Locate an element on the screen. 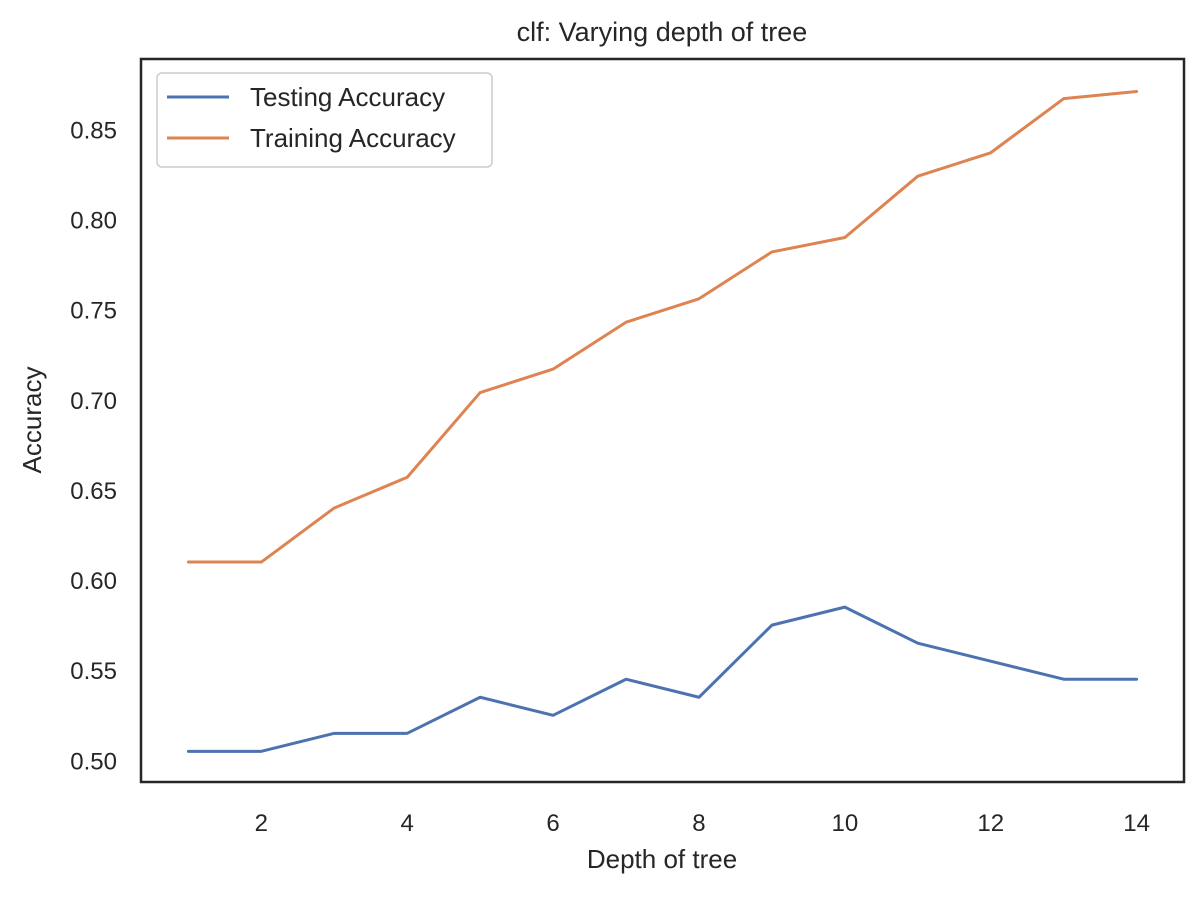 The height and width of the screenshot is (900, 1202). y-tick-label: 0.75 is located at coordinates (93, 311).